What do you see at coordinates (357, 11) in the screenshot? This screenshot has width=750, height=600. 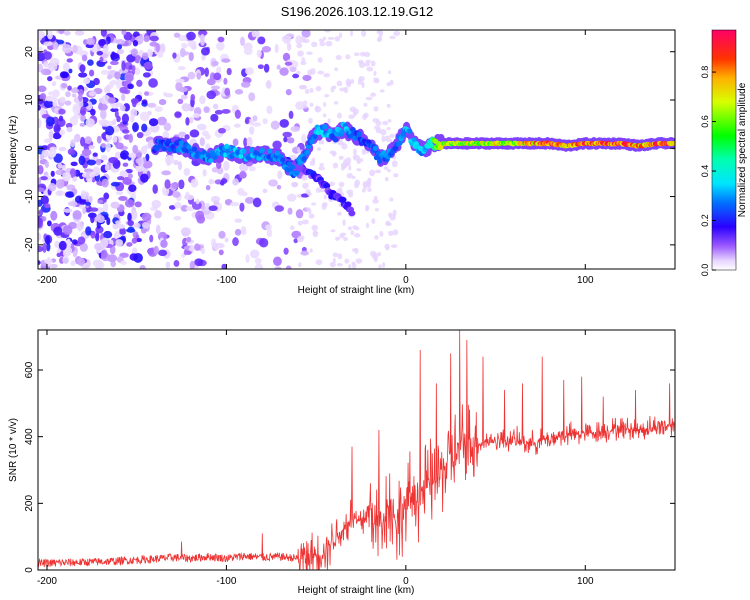 I see `figure-title: S196.2026.103.12.19.G12` at bounding box center [357, 11].